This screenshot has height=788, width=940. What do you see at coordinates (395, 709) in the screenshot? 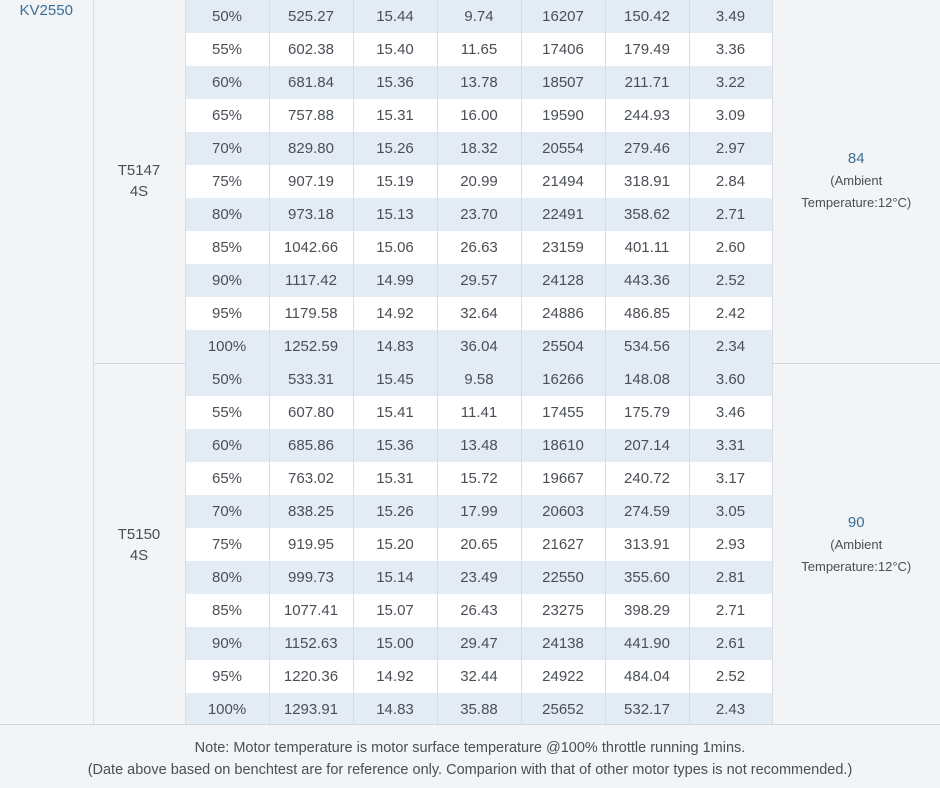
I see `table-cell: 14.83` at bounding box center [395, 709].